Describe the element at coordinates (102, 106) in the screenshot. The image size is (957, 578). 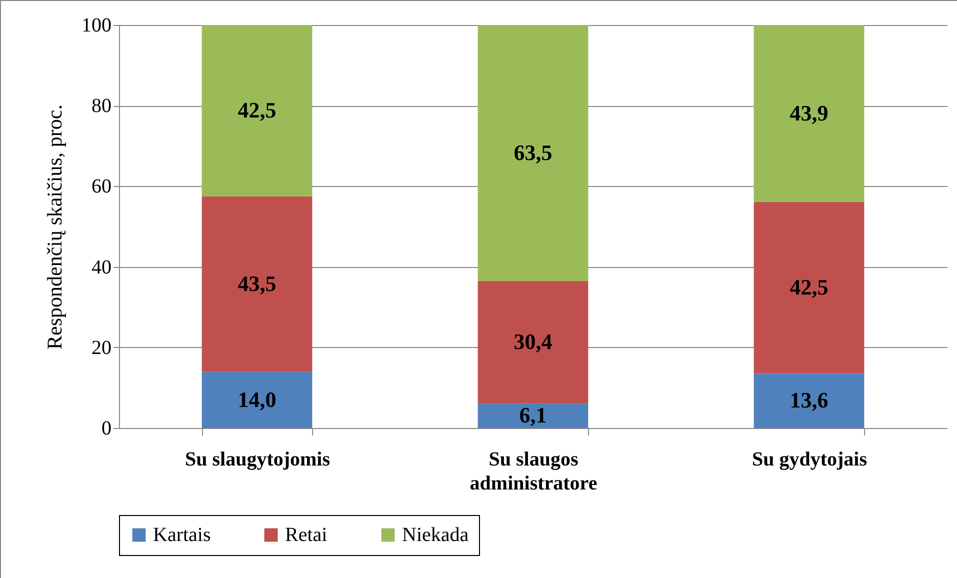
I see `y-tick-label: 80` at that location.